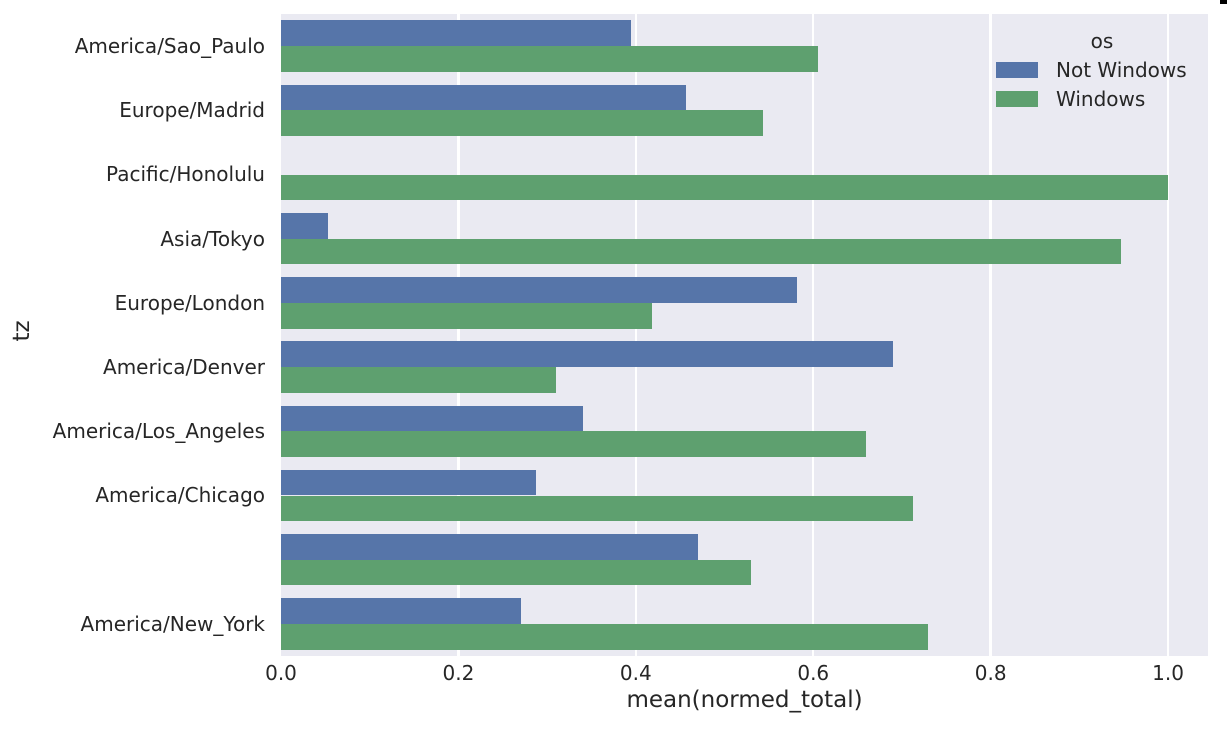 The image size is (1227, 731). What do you see at coordinates (1223, 2) in the screenshot?
I see `screenshot-corner-artifact` at bounding box center [1223, 2].